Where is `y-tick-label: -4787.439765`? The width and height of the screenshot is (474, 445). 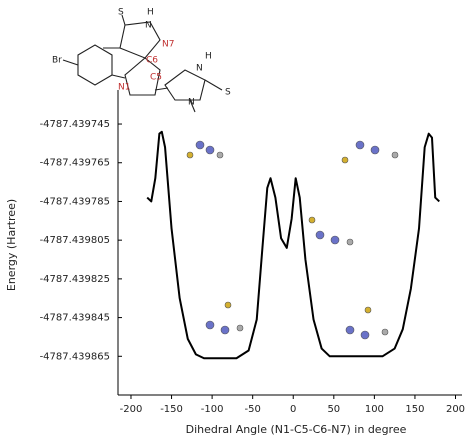 y-tick-label: -4787.439765 is located at coordinates (75, 163).